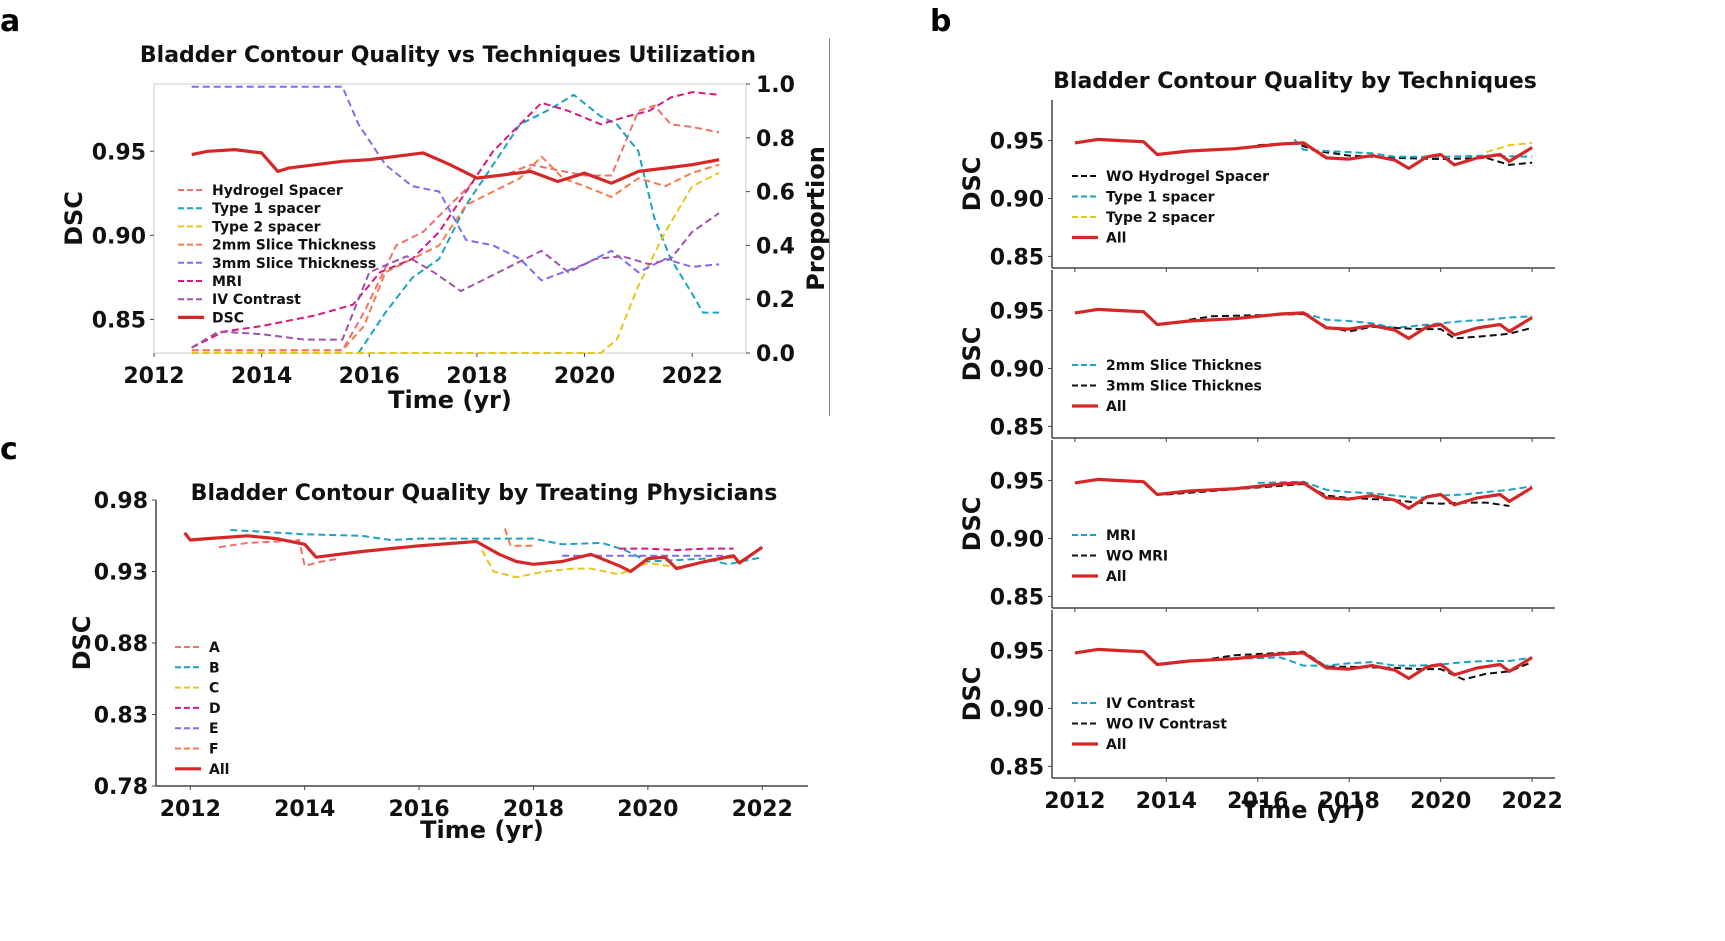  What do you see at coordinates (1166, 725) in the screenshot?
I see `legend-label: WO IV Contrast` at bounding box center [1166, 725].